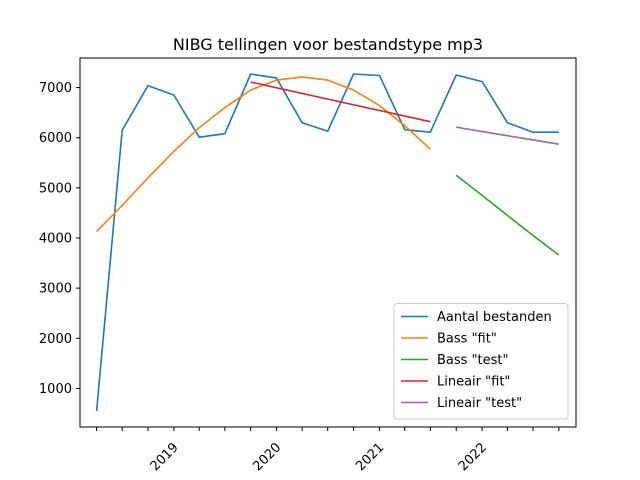 Image resolution: width=640 pixels, height=480 pixels. What do you see at coordinates (55, 138) in the screenshot?
I see `y-tick-label: 6000` at bounding box center [55, 138].